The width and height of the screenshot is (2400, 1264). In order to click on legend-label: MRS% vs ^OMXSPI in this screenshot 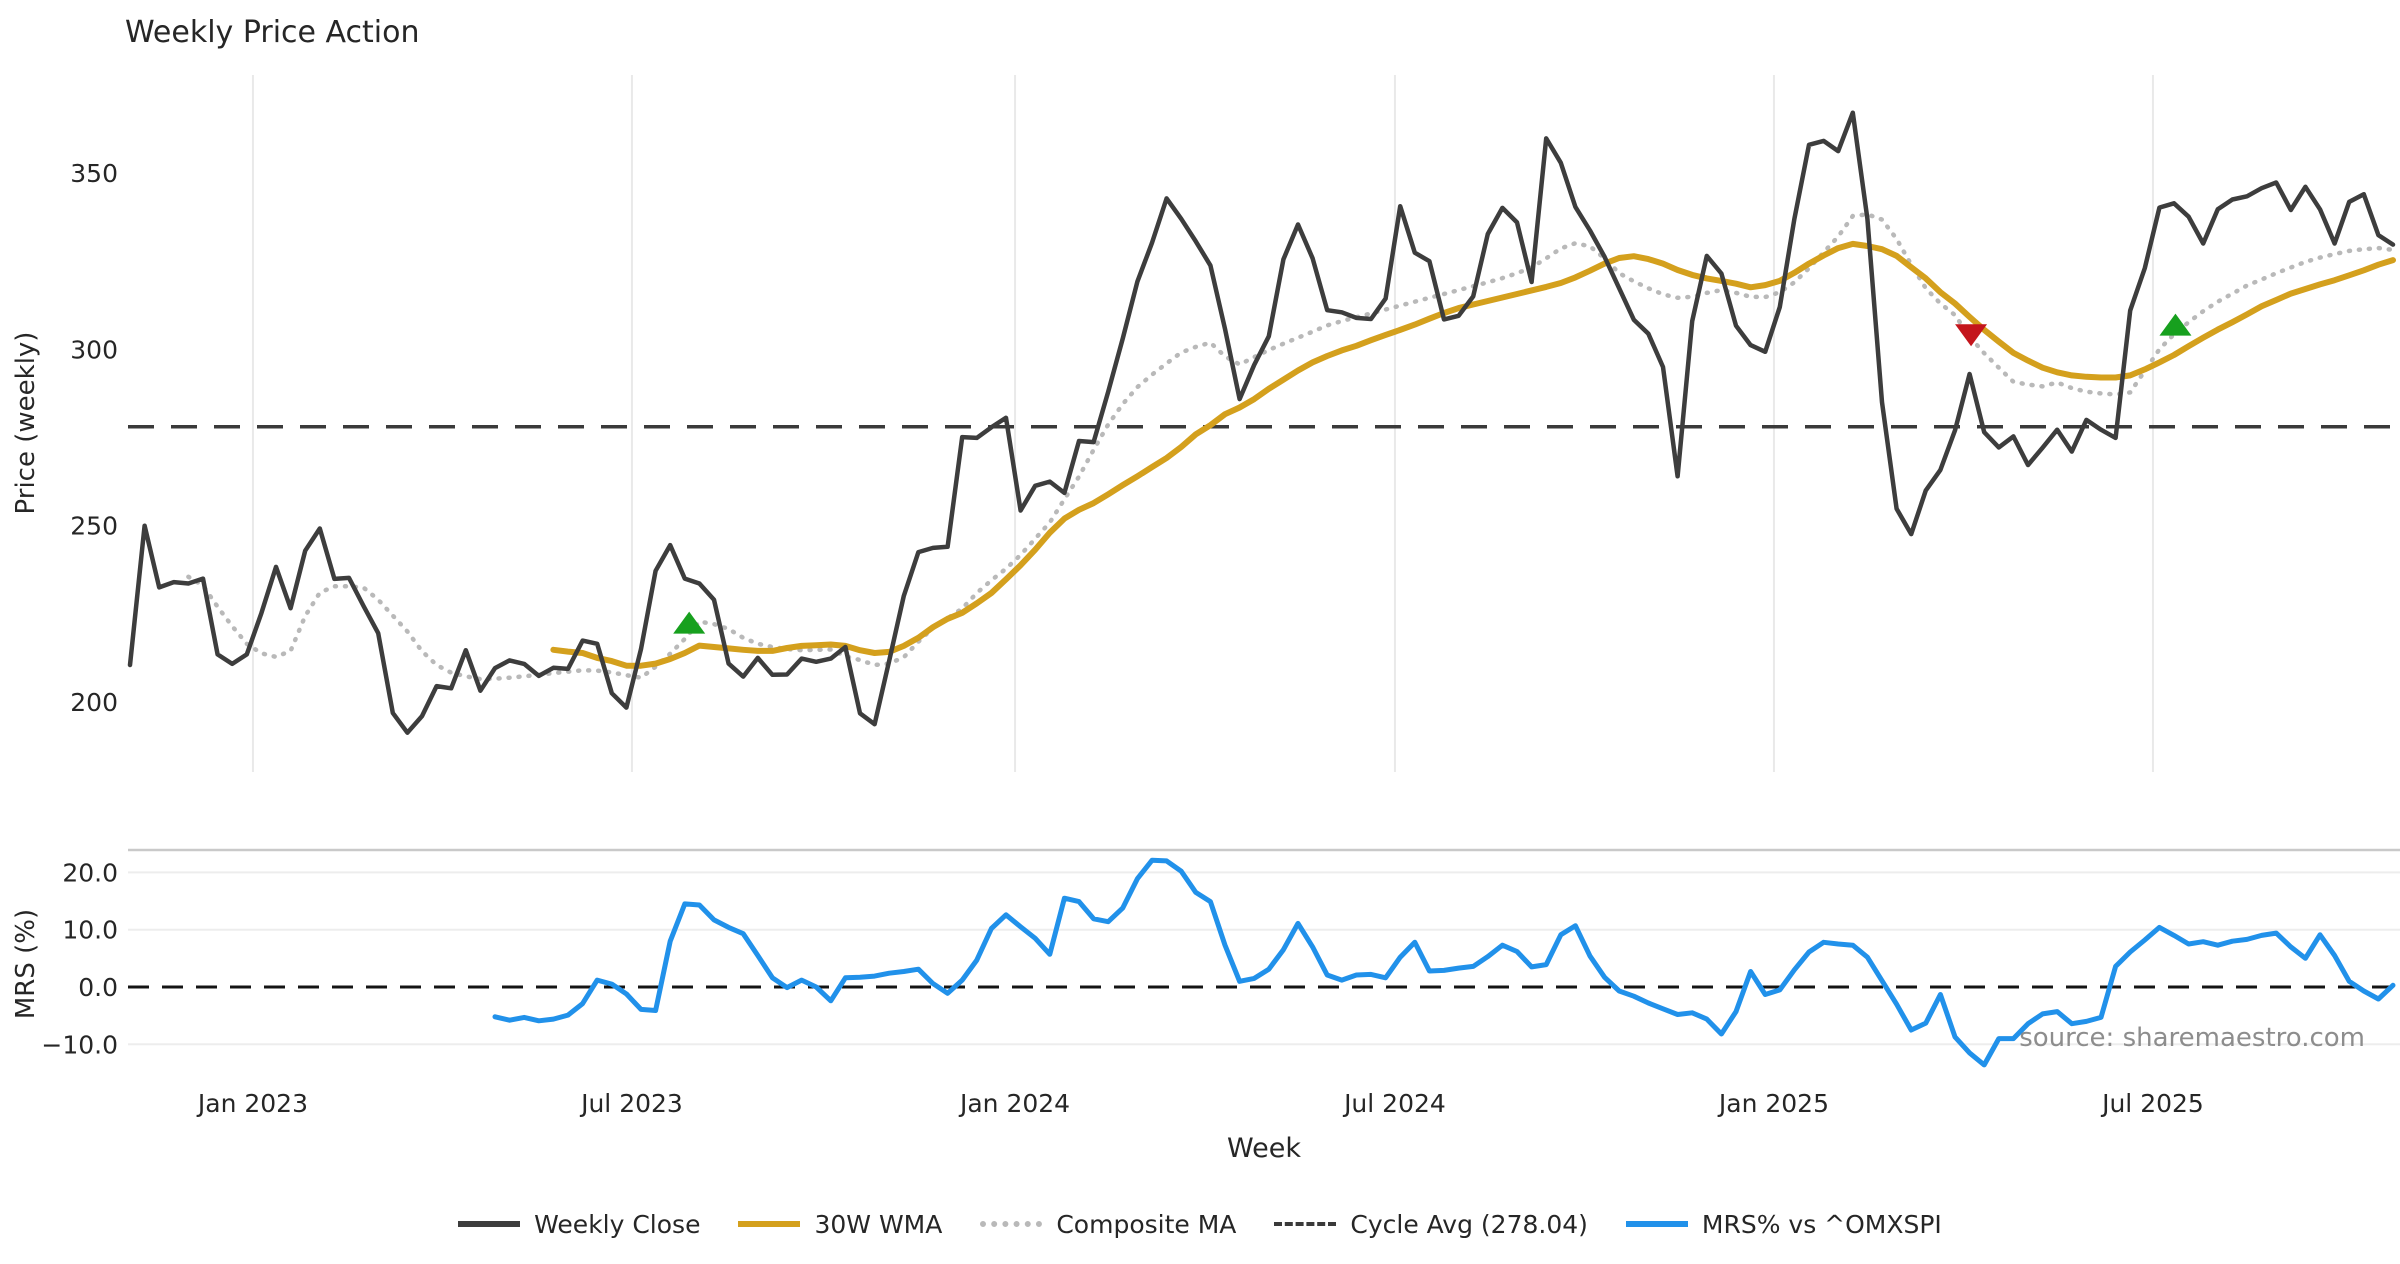, I will do `click(1821, 1224)`.